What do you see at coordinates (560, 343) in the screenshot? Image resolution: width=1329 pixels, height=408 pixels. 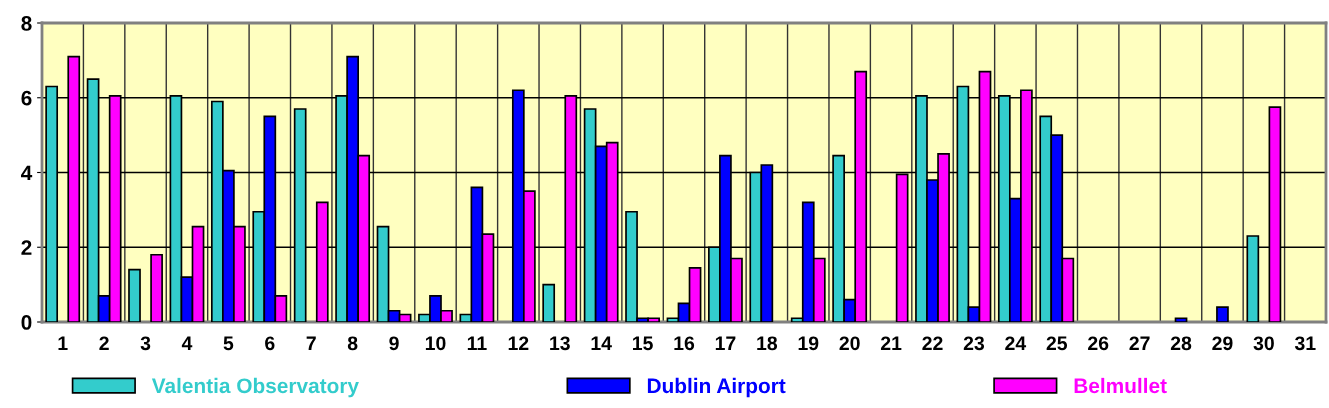 I see `x-tick-label: 13` at bounding box center [560, 343].